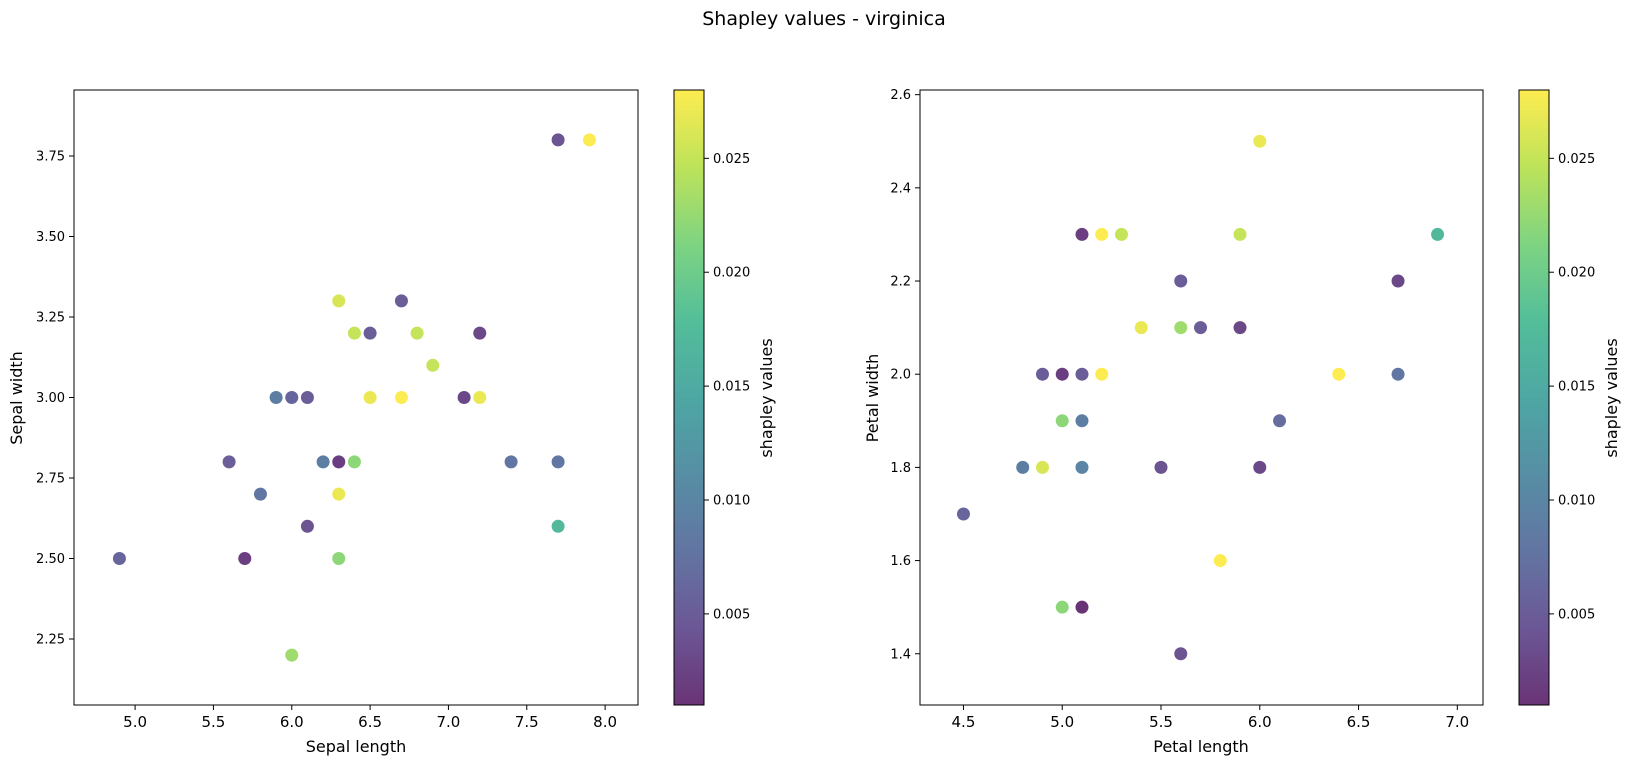  I want to click on petal-colorbar-label: shapley values, so click(1611, 397).